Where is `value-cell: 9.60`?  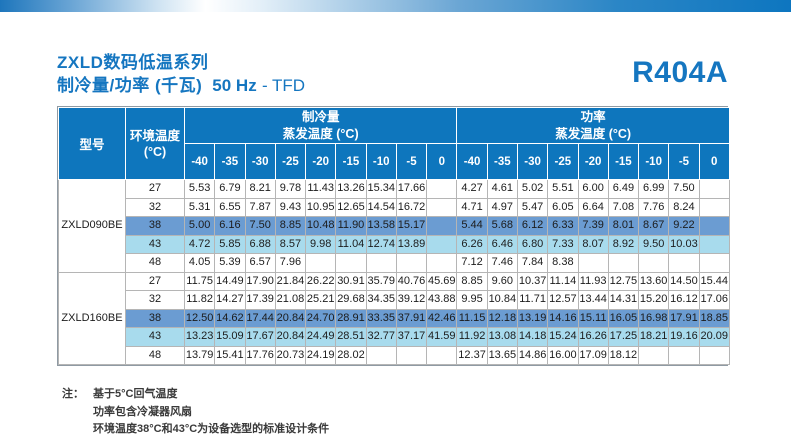 value-cell: 9.60 is located at coordinates (502, 281).